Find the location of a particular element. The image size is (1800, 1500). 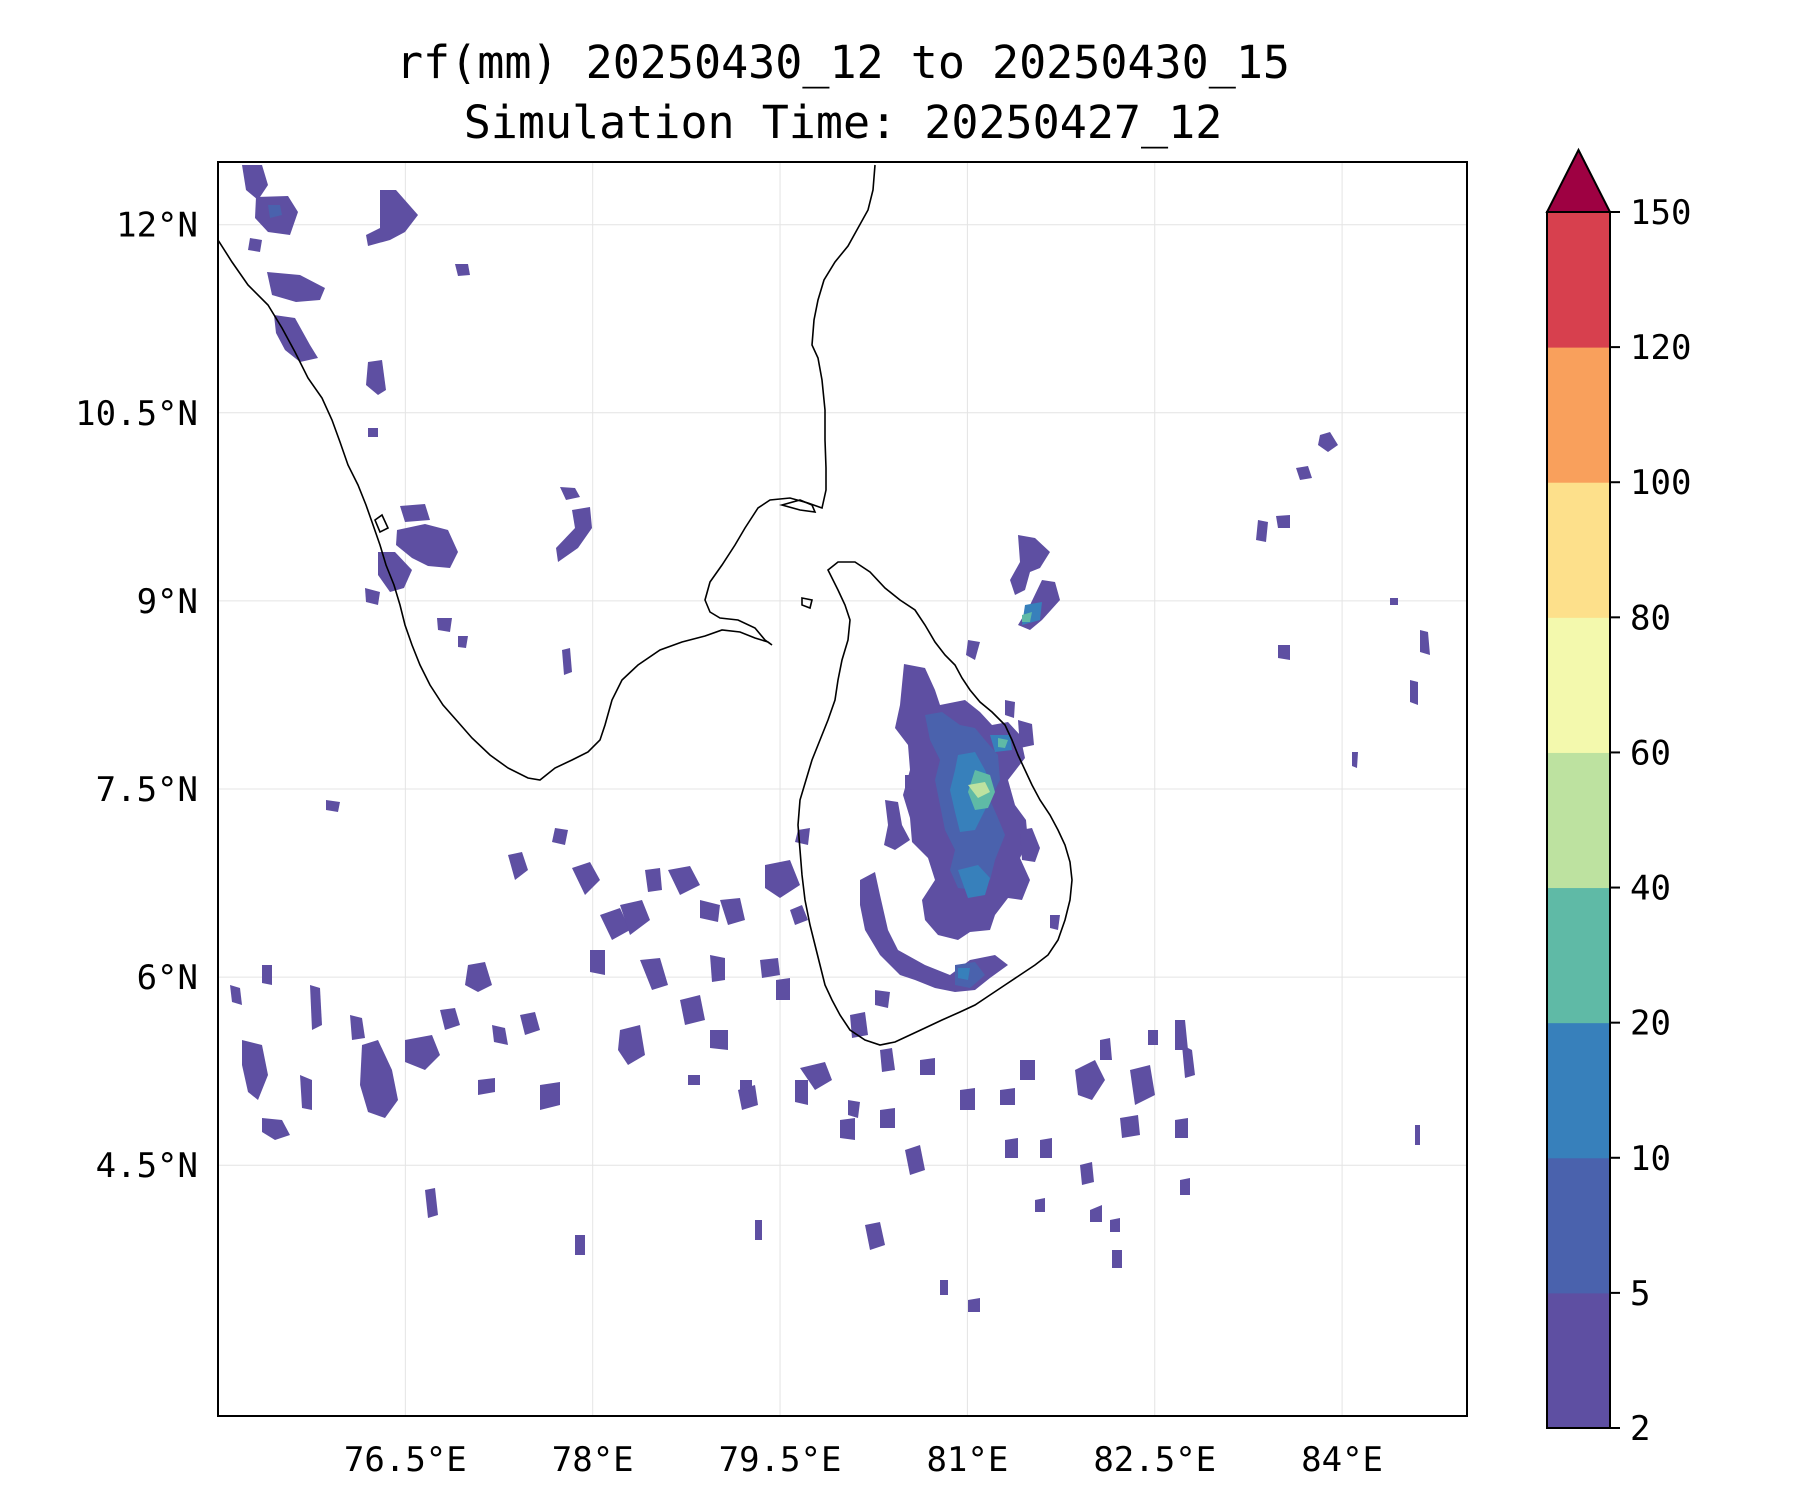

x-tick-label: 78°E is located at coordinates (593, 1460).